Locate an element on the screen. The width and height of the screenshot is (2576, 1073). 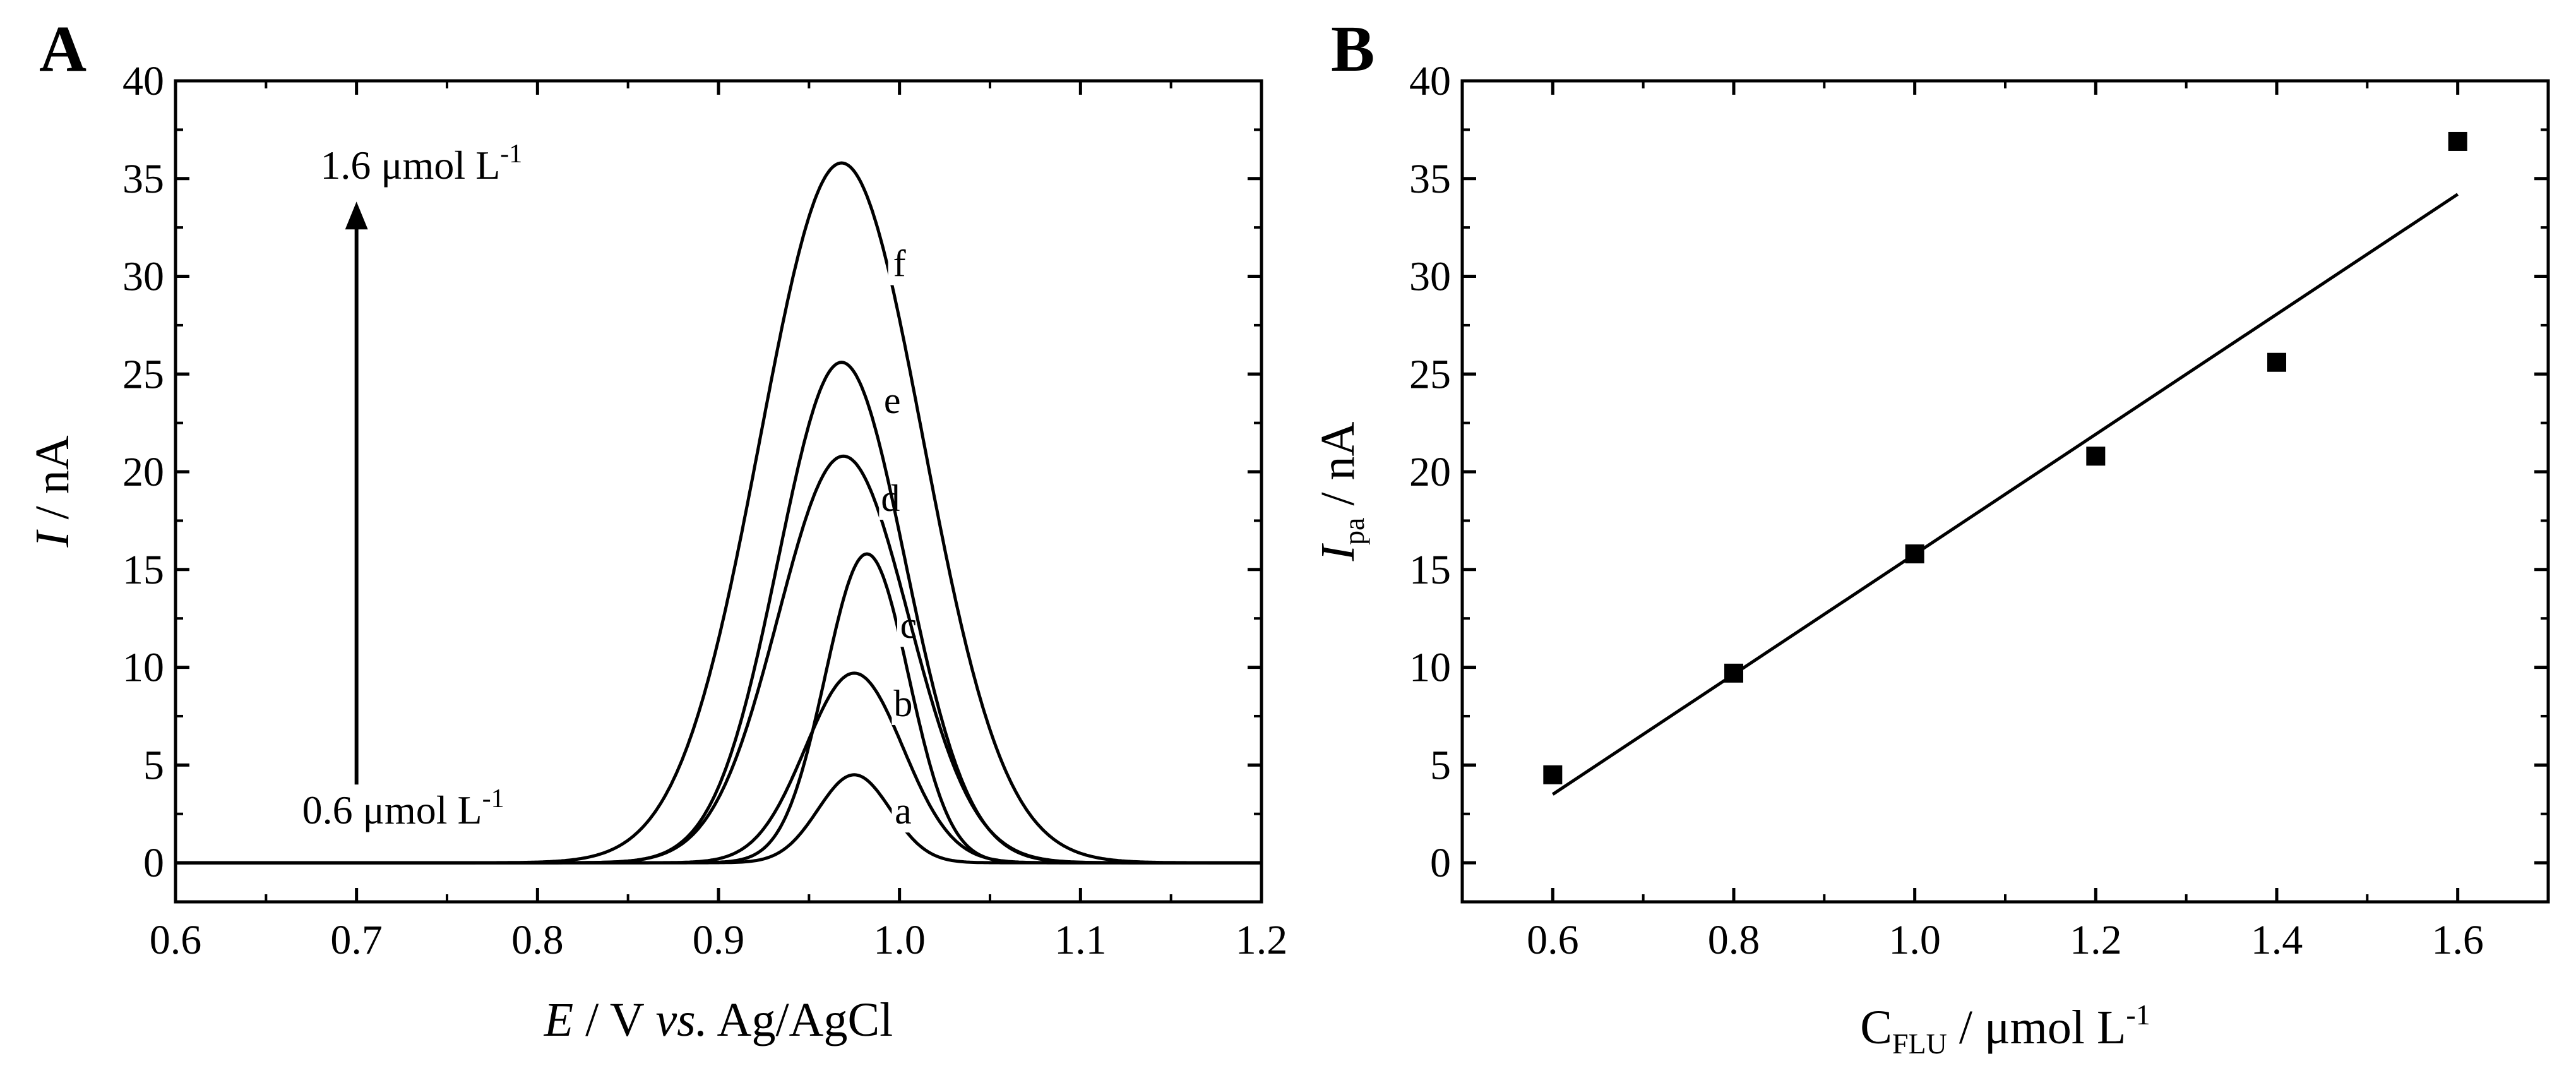
x-tick-label: 1.6 is located at coordinates (2457, 940).